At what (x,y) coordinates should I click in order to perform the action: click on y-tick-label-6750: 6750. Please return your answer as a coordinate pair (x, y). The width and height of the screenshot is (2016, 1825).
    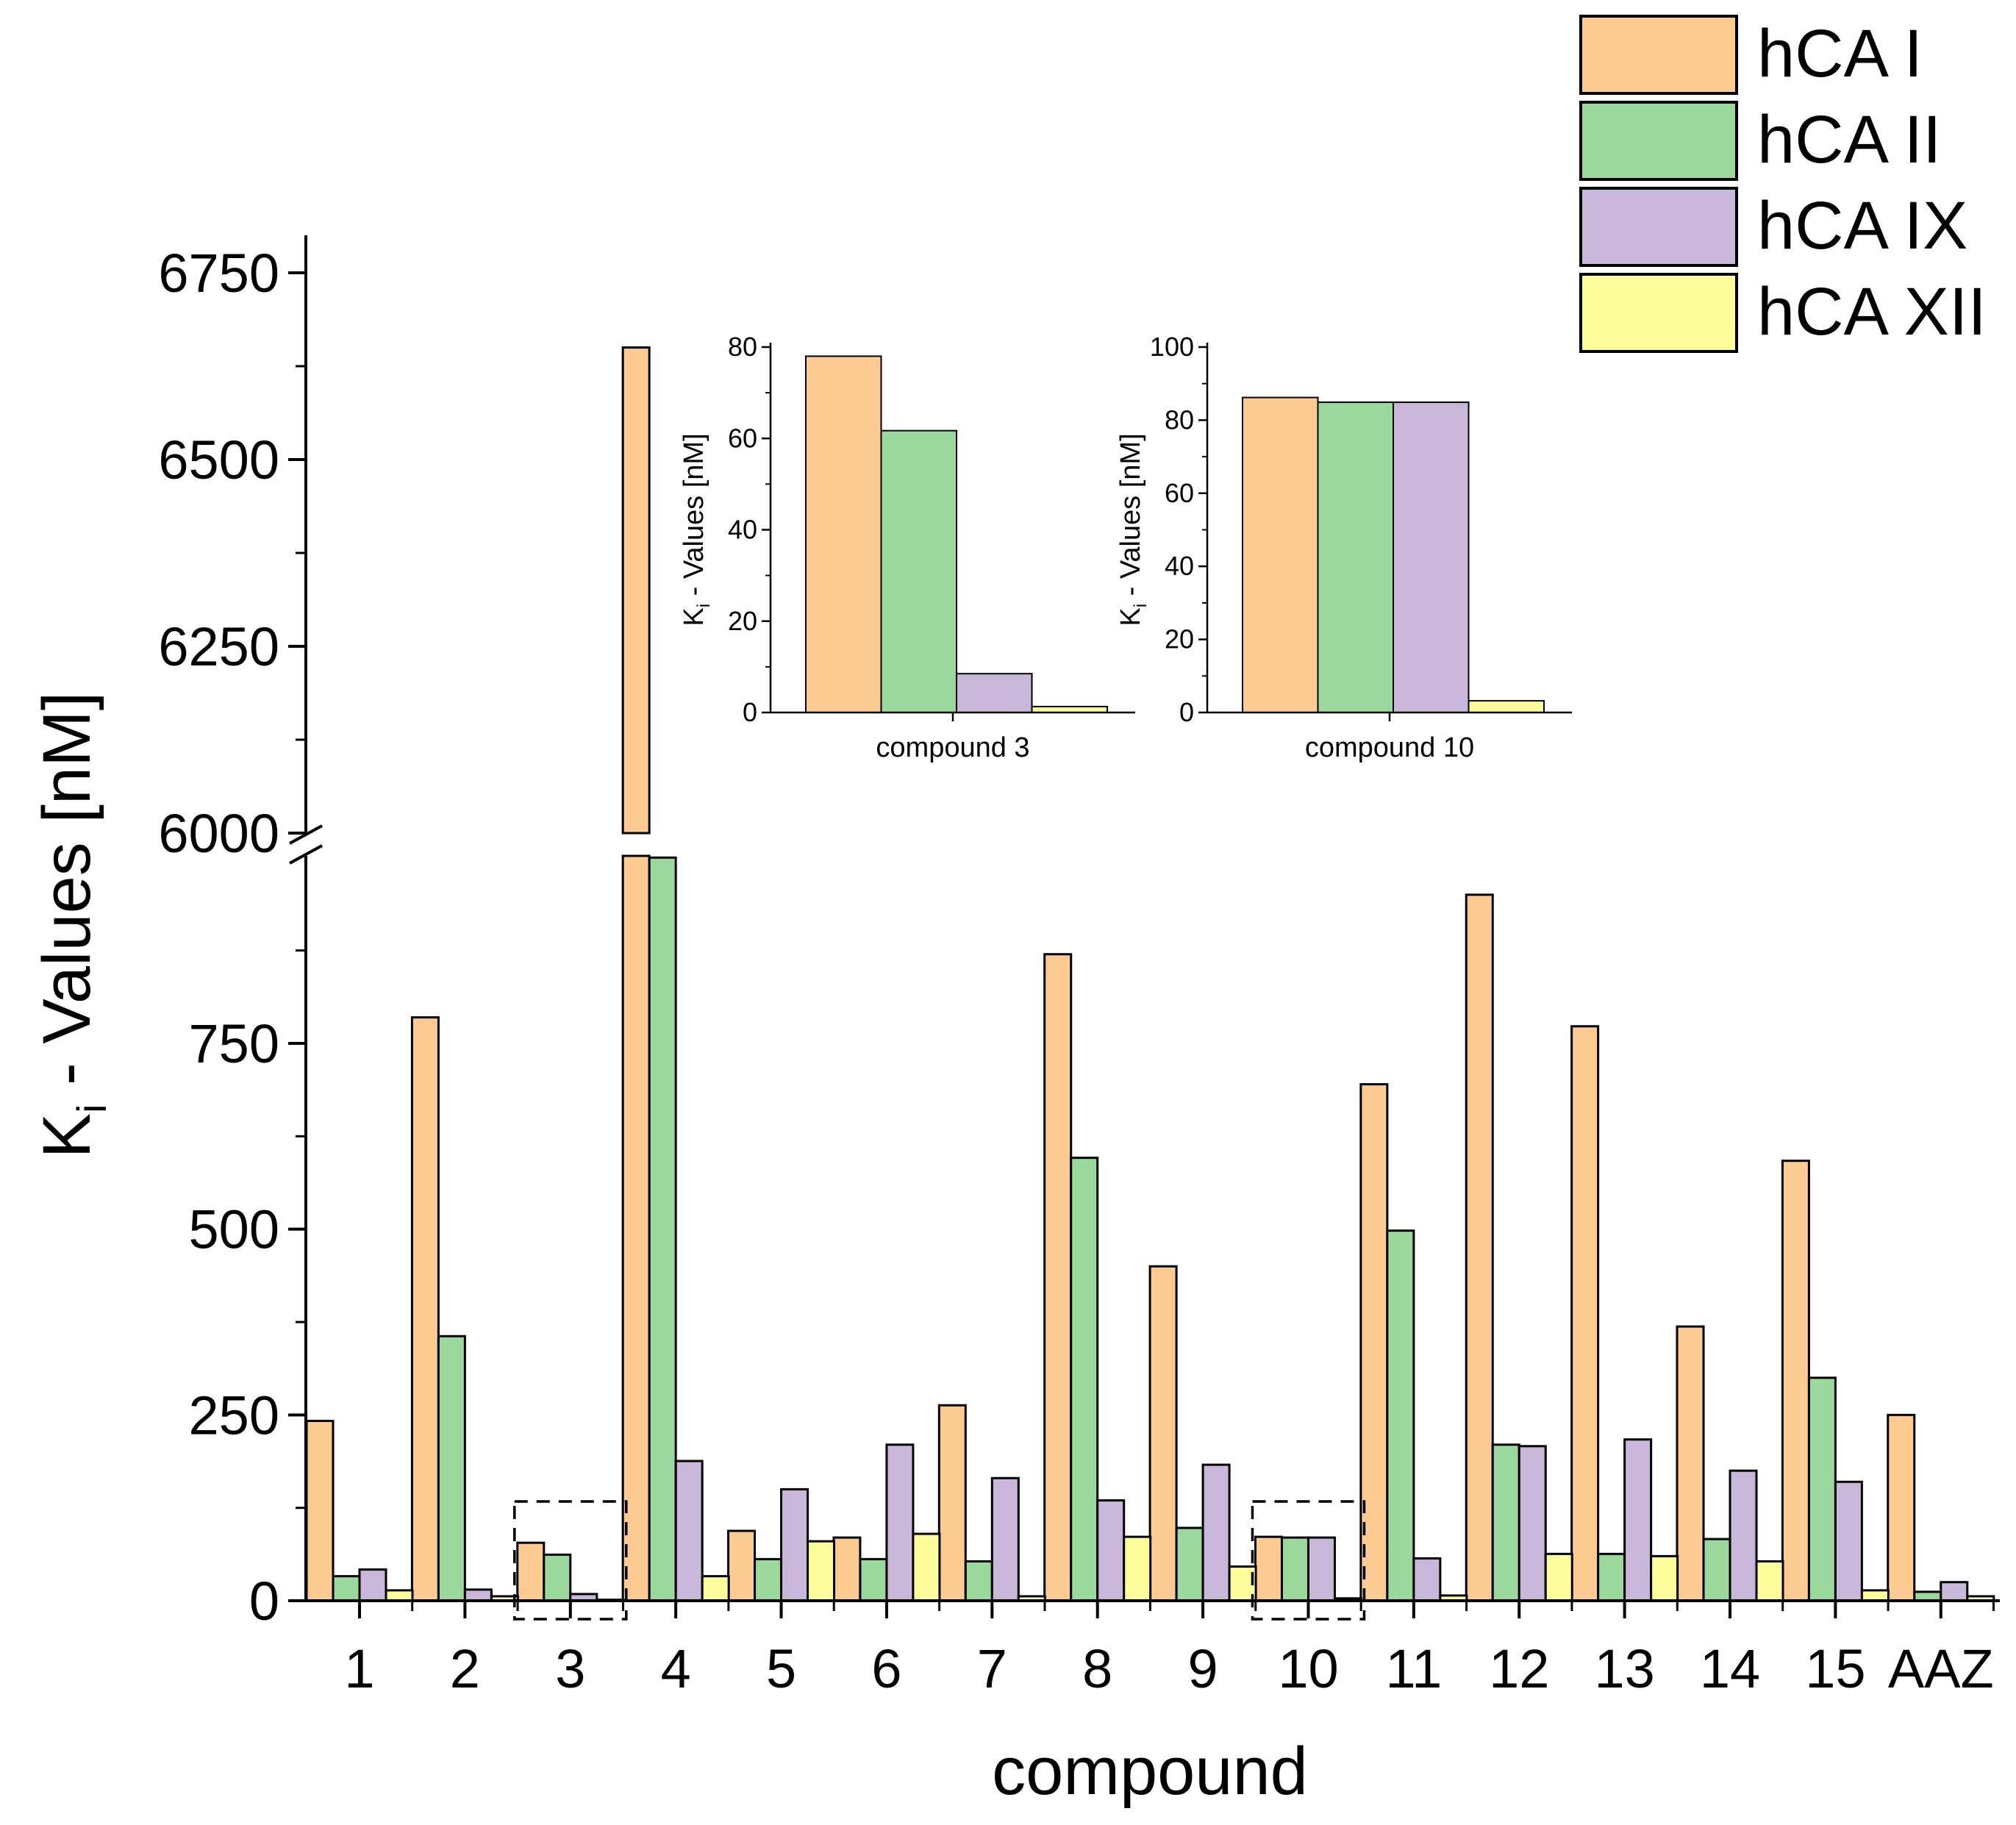
    Looking at the image, I should click on (219, 274).